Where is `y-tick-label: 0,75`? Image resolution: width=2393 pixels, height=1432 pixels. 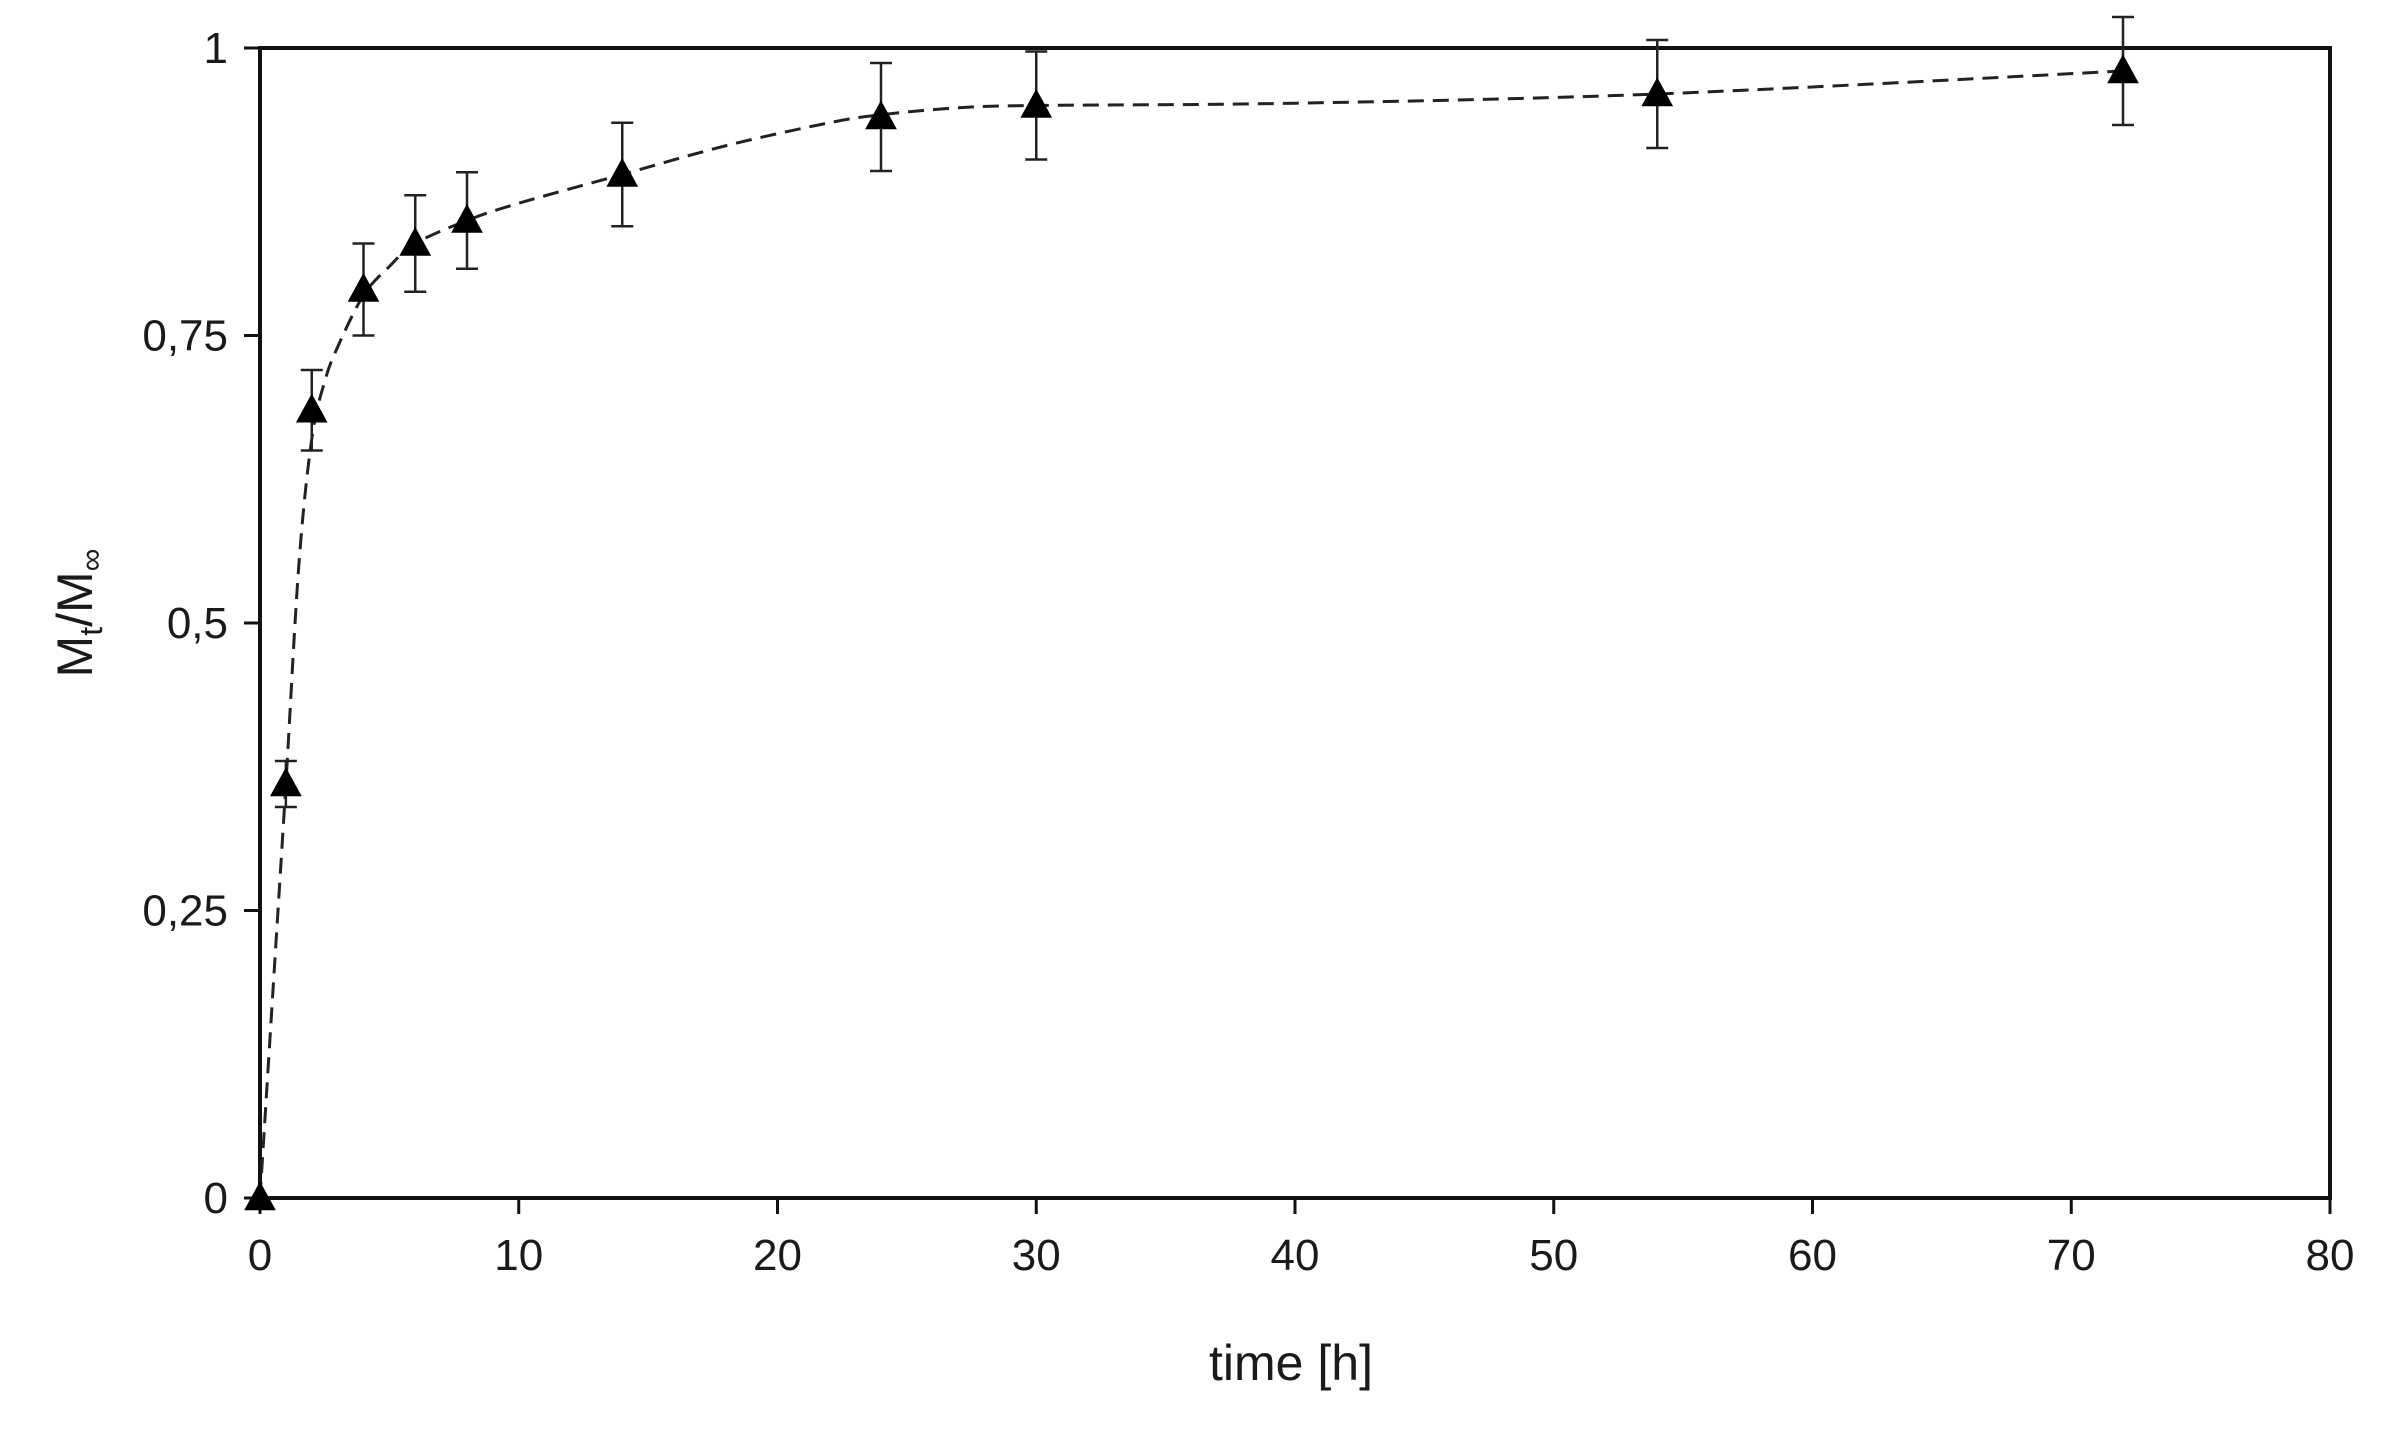 y-tick-label: 0,75 is located at coordinates (185, 336).